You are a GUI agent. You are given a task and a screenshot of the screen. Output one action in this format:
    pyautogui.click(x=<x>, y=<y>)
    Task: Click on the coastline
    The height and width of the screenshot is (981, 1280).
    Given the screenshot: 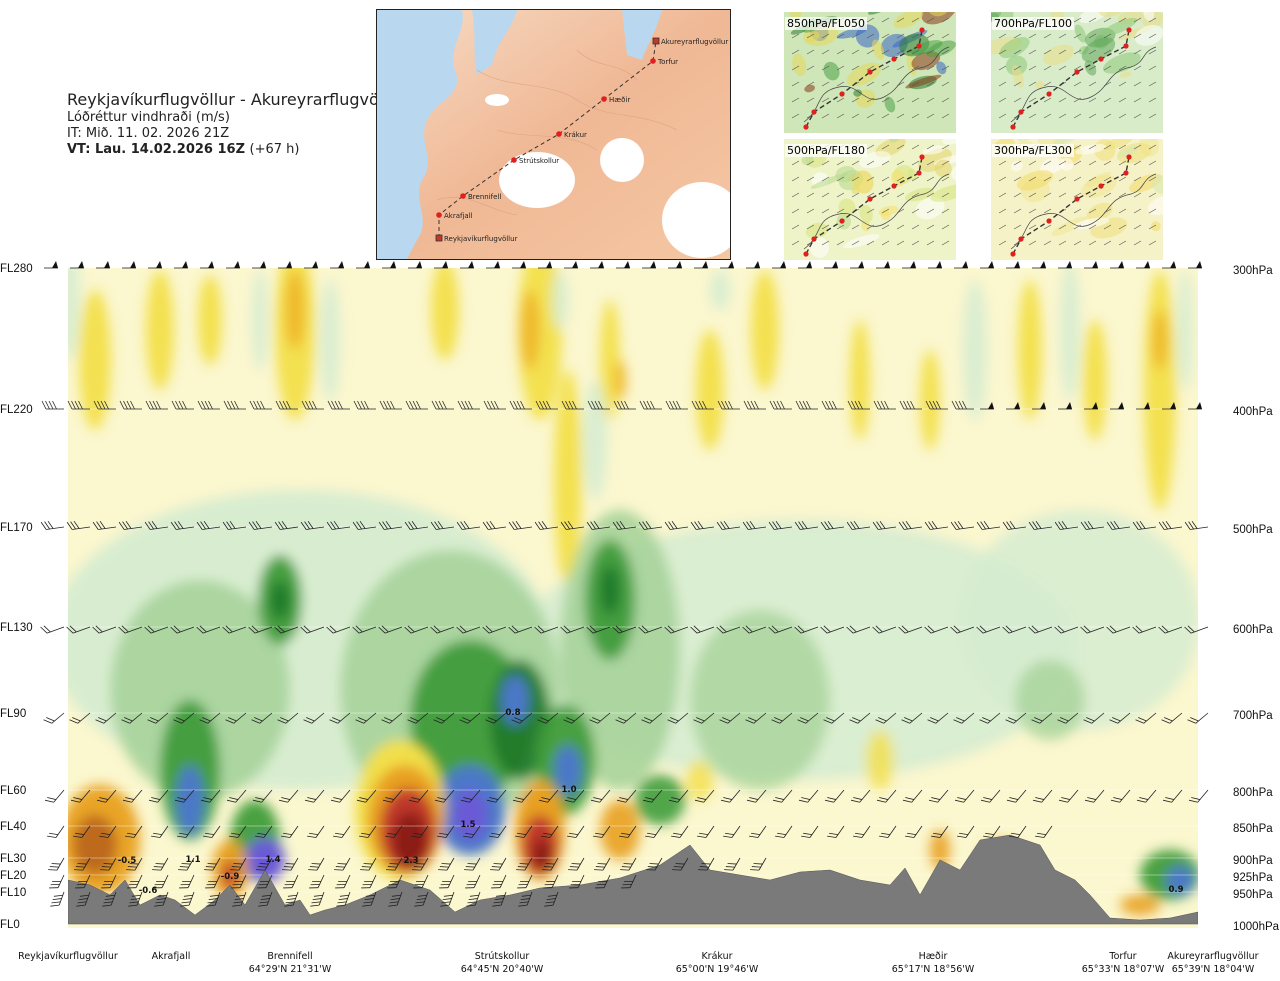 What is the action you would take?
    pyautogui.click(x=876, y=84)
    